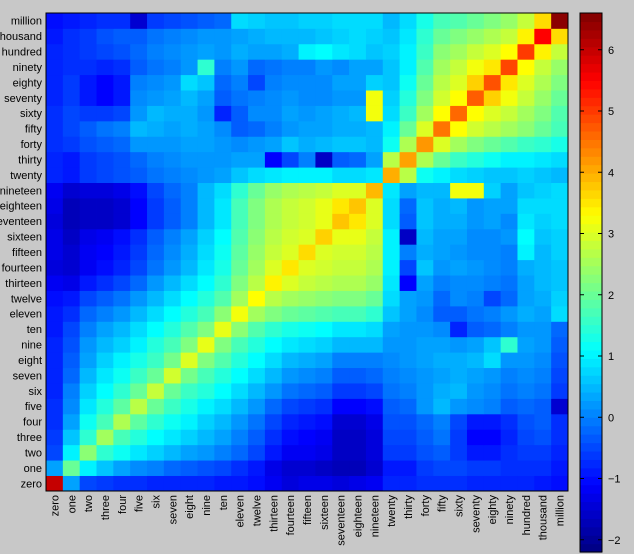  Describe the element at coordinates (30, 361) in the screenshot. I see `y-tick-label-eight: eight` at that location.